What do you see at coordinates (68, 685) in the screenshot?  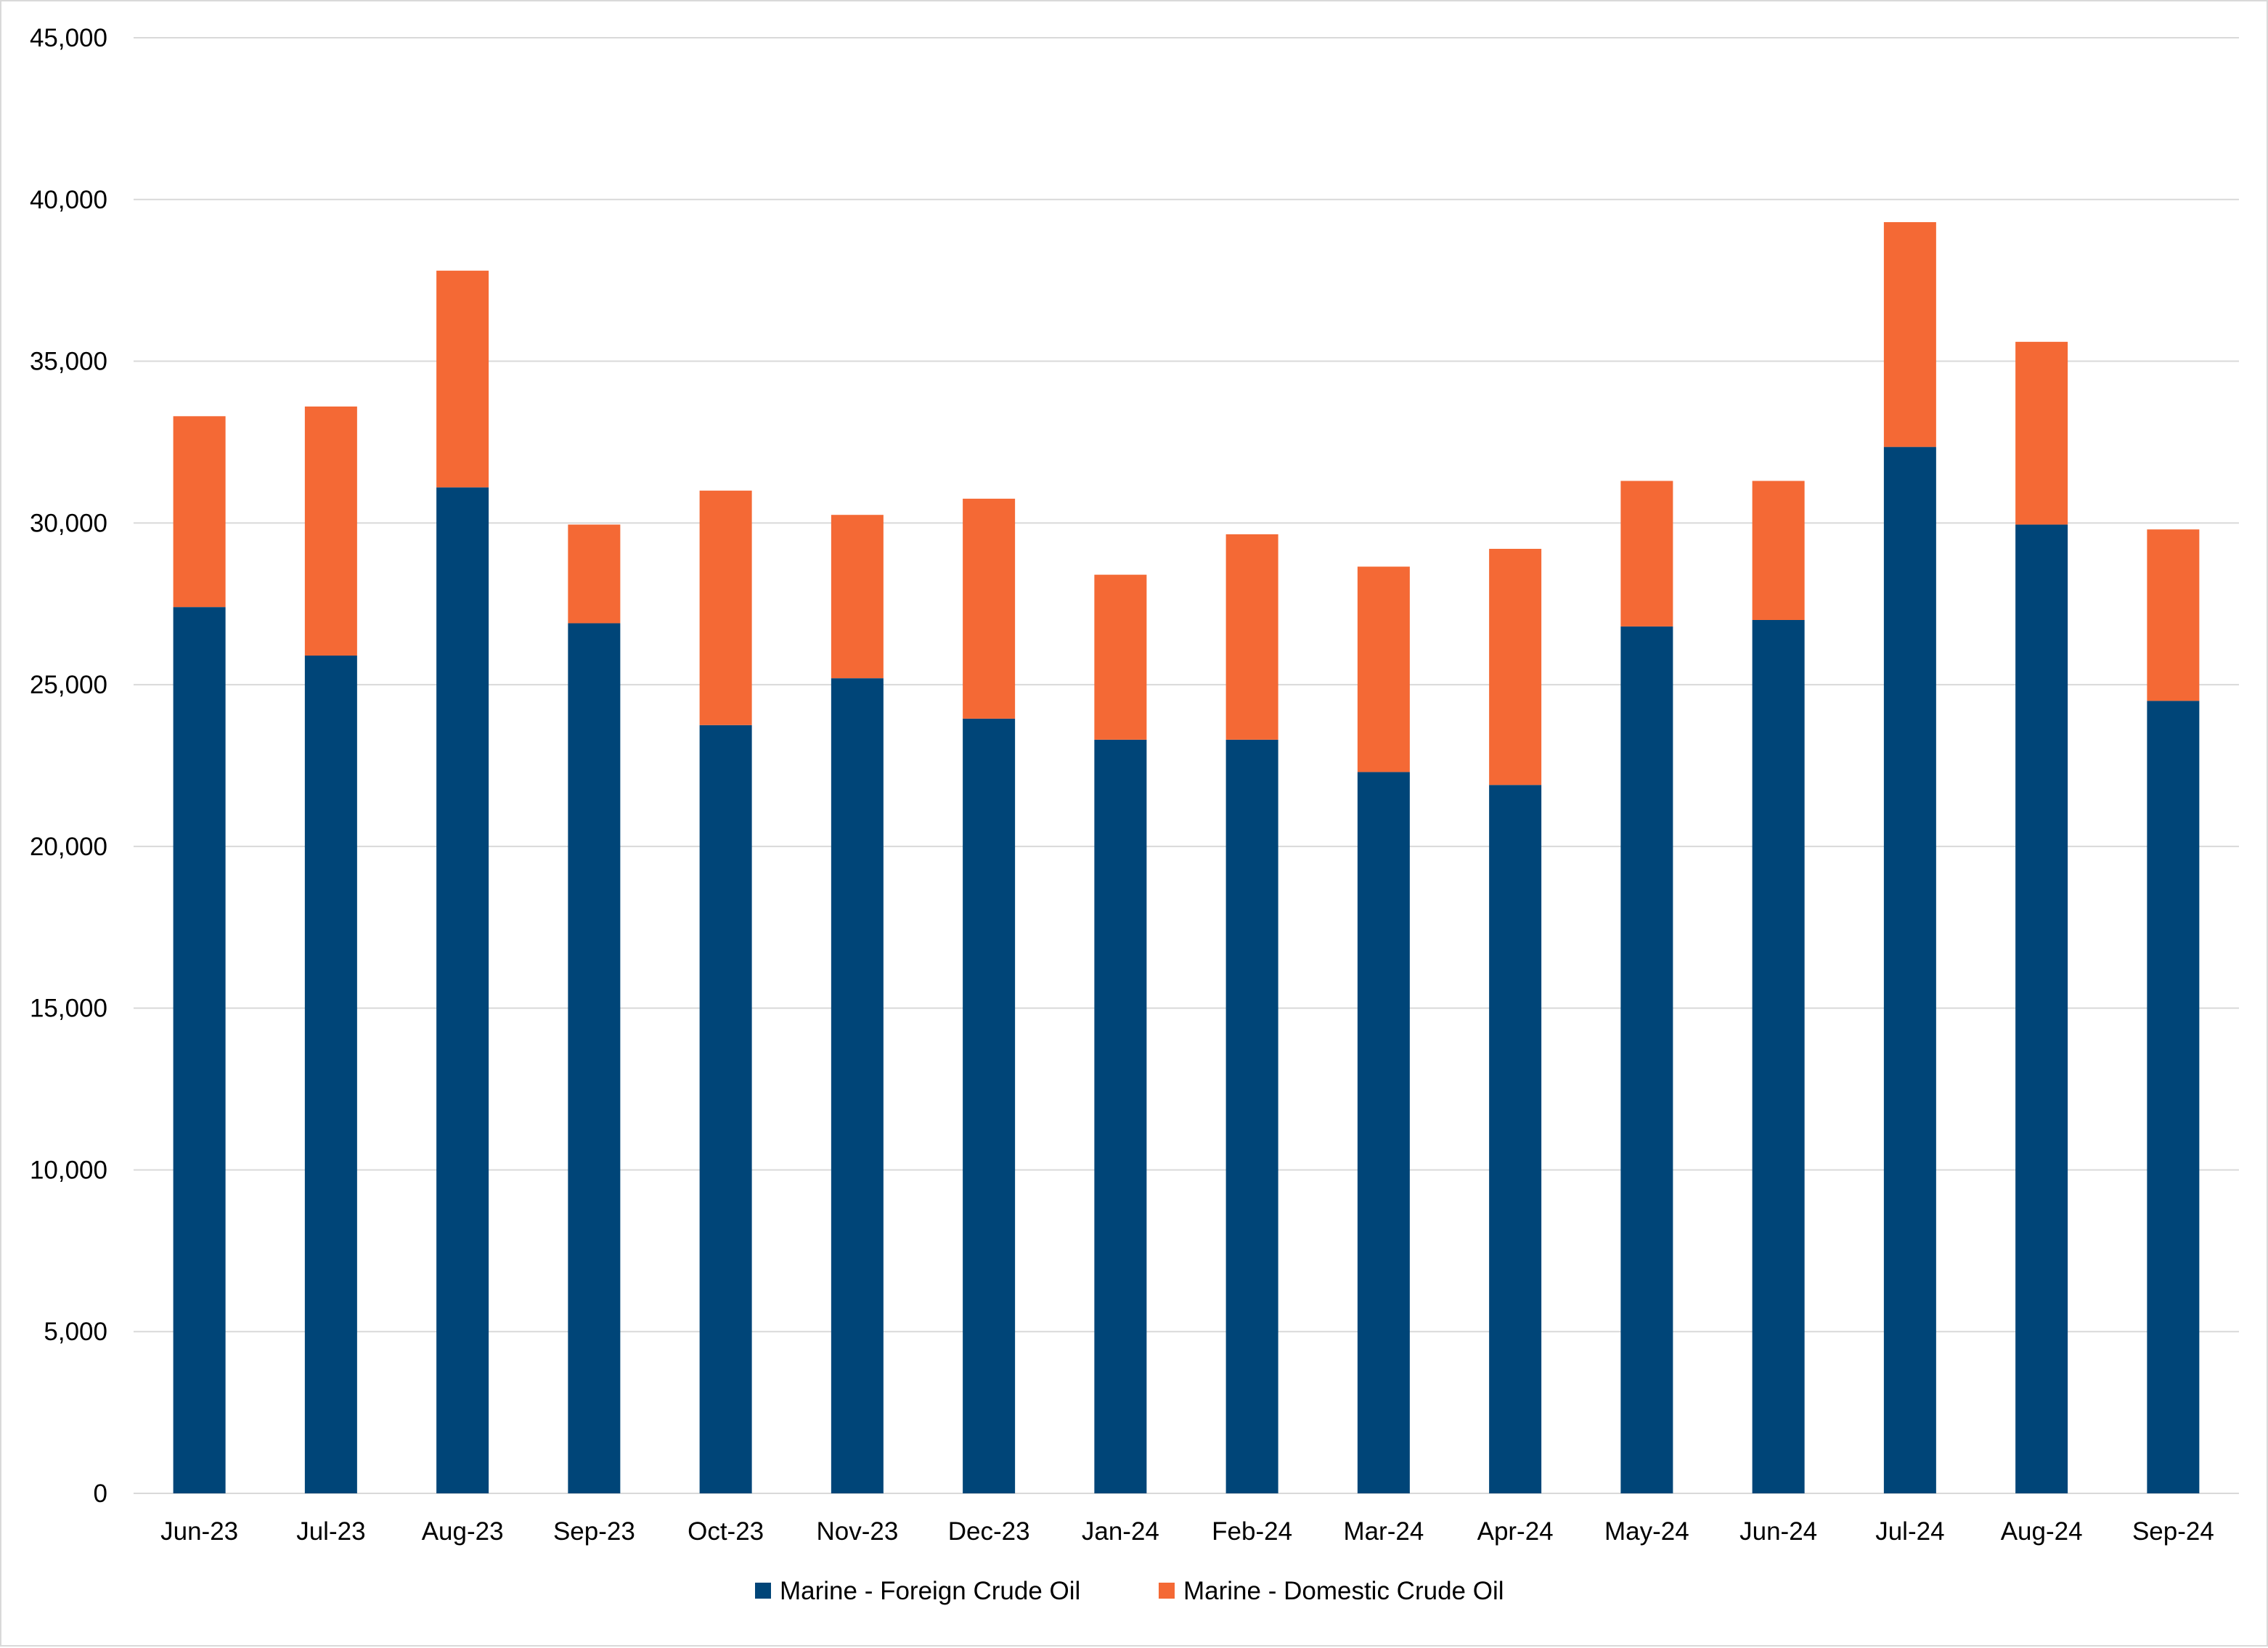 I see `y-tick-label: 25,000` at bounding box center [68, 685].